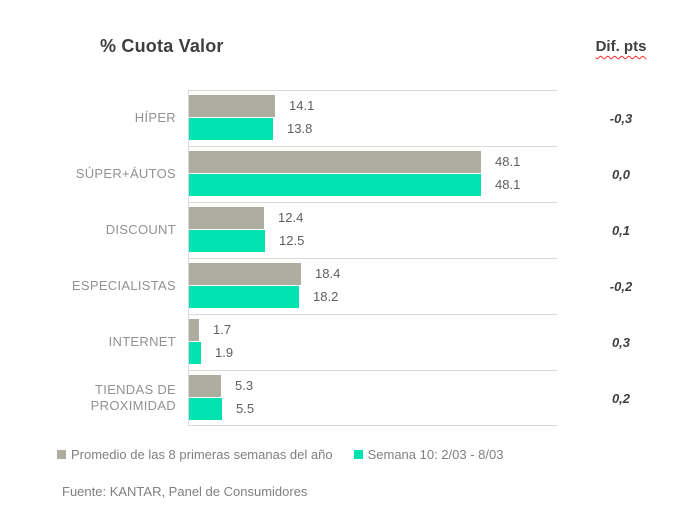 The height and width of the screenshot is (512, 696). I want to click on category-row: 14.1 13.8, so click(373, 118).